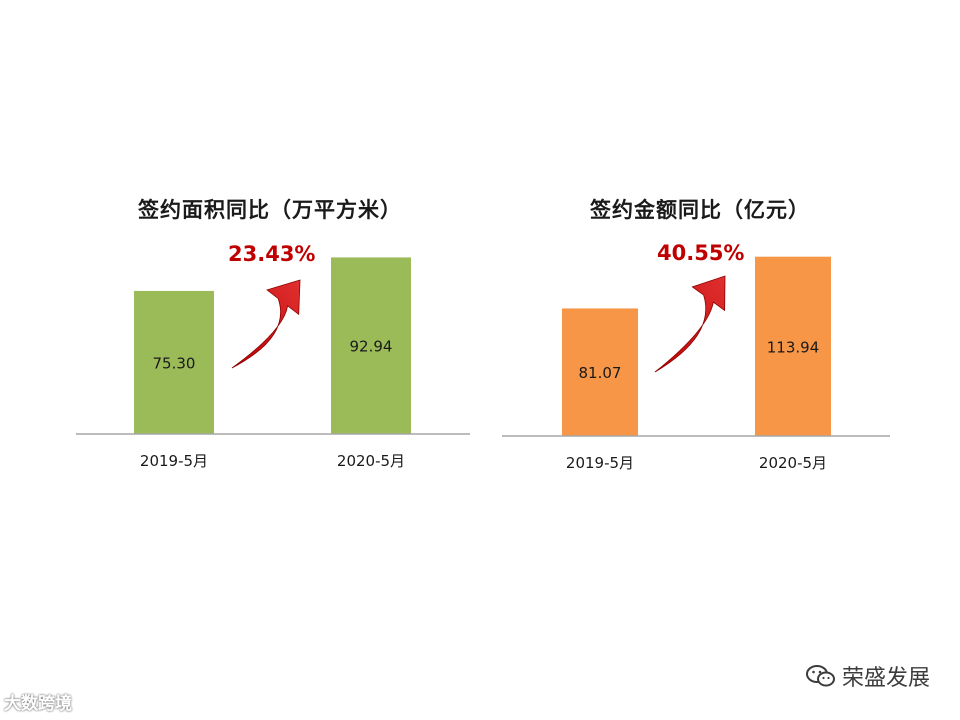 The width and height of the screenshot is (960, 720). I want to click on watermark-right: 荣盛发展, so click(867, 676).